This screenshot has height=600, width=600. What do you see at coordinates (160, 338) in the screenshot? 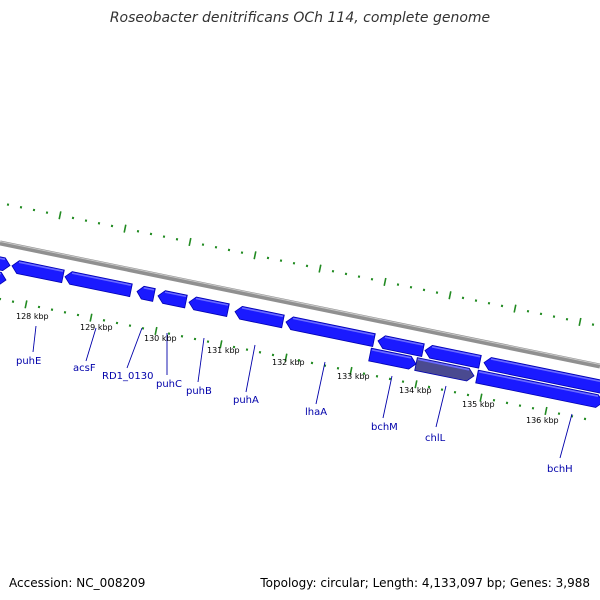
I see `scale-label: 130 kbp` at bounding box center [160, 338].